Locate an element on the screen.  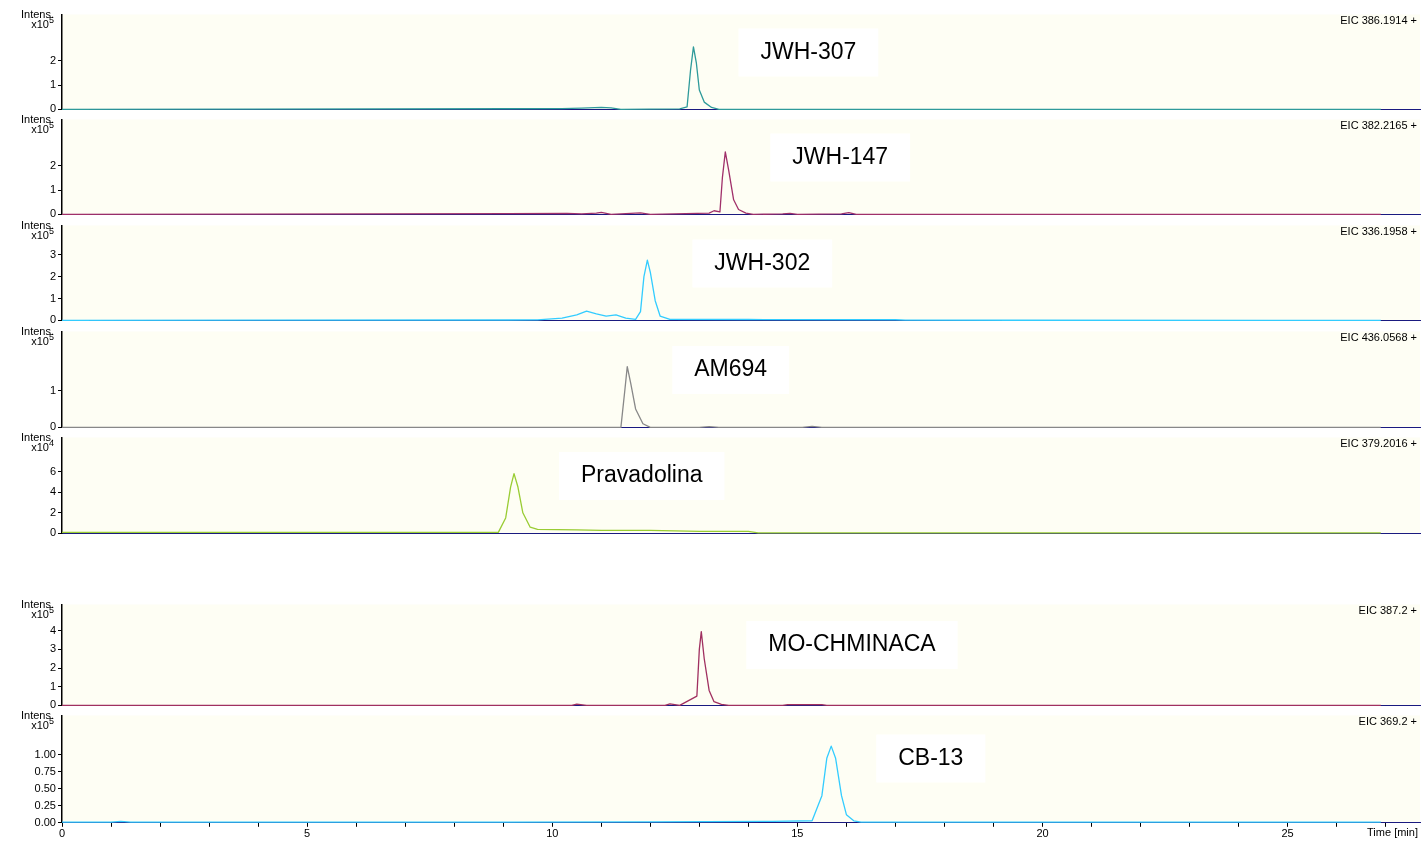
y-tick-label: 1.00 is located at coordinates (45, 753).